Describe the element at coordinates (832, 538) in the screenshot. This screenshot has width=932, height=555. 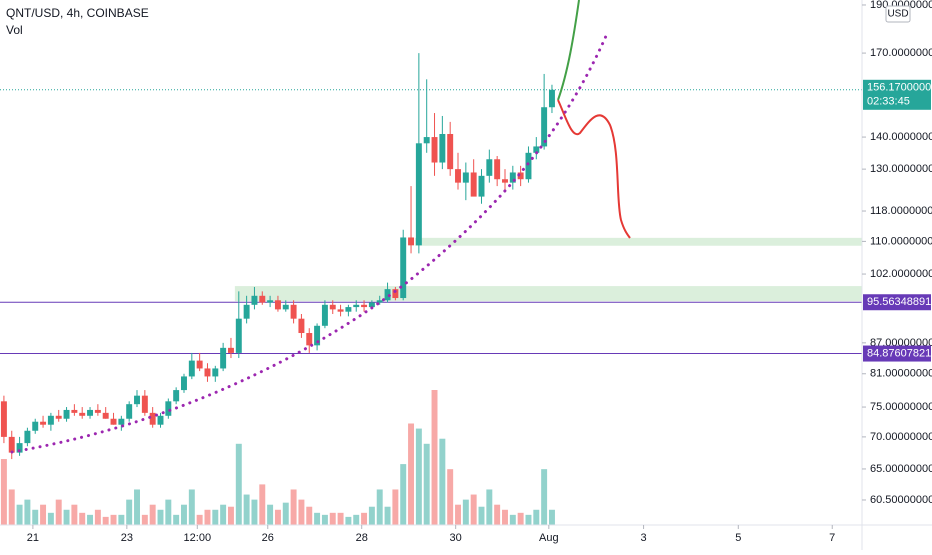
I see `x-tick-label: 7` at that location.